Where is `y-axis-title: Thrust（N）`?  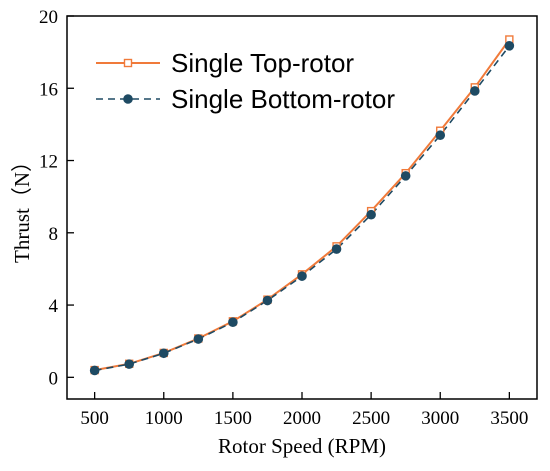 y-axis-title: Thrust（N） is located at coordinates (22, 207).